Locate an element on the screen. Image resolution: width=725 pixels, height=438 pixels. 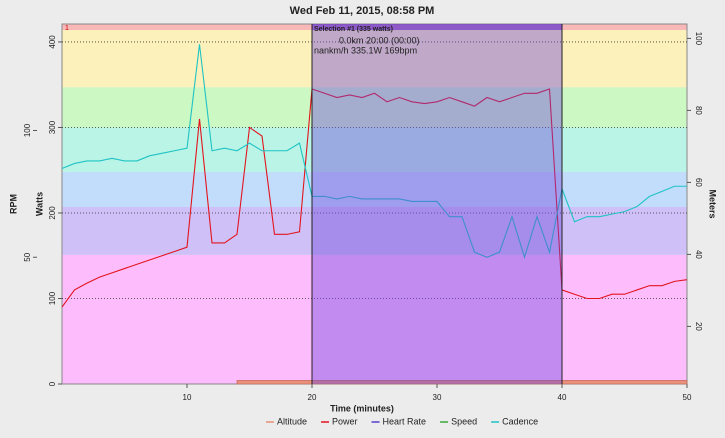
y2-tick-label: 80 is located at coordinates (698, 110).